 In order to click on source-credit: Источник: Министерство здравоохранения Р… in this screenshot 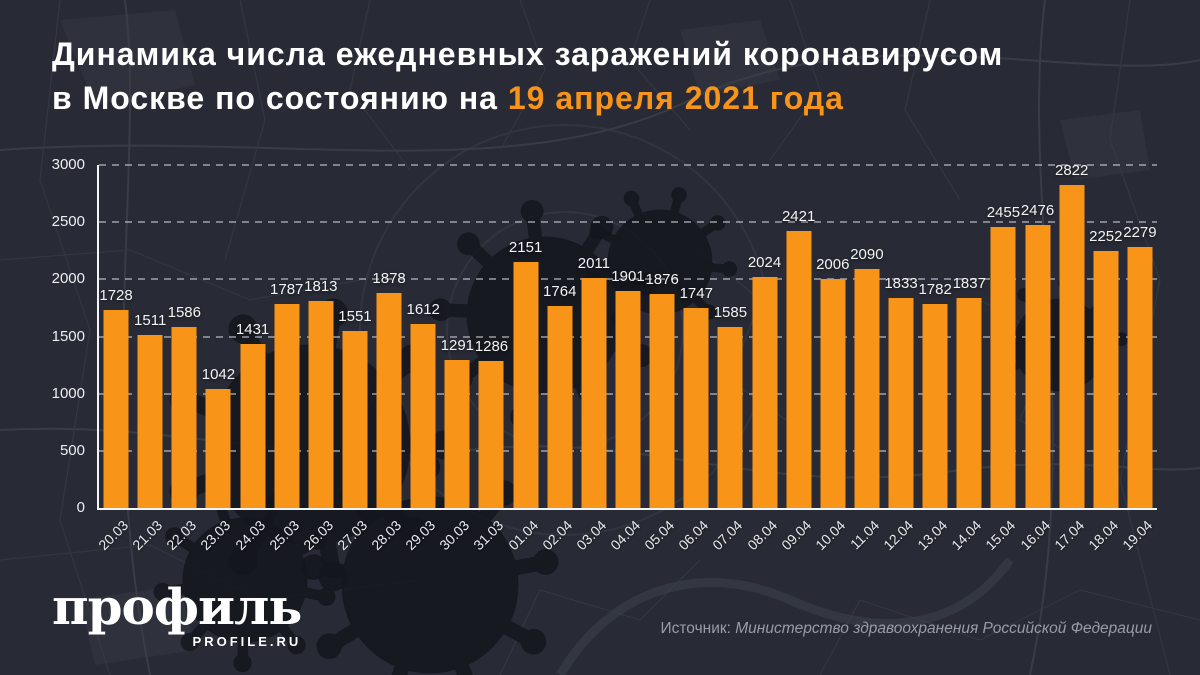, I will do `click(906, 629)`.